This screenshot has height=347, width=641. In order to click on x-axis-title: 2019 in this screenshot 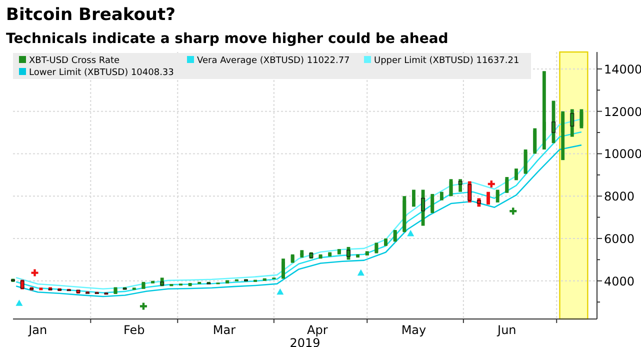, I will do `click(305, 341)`.